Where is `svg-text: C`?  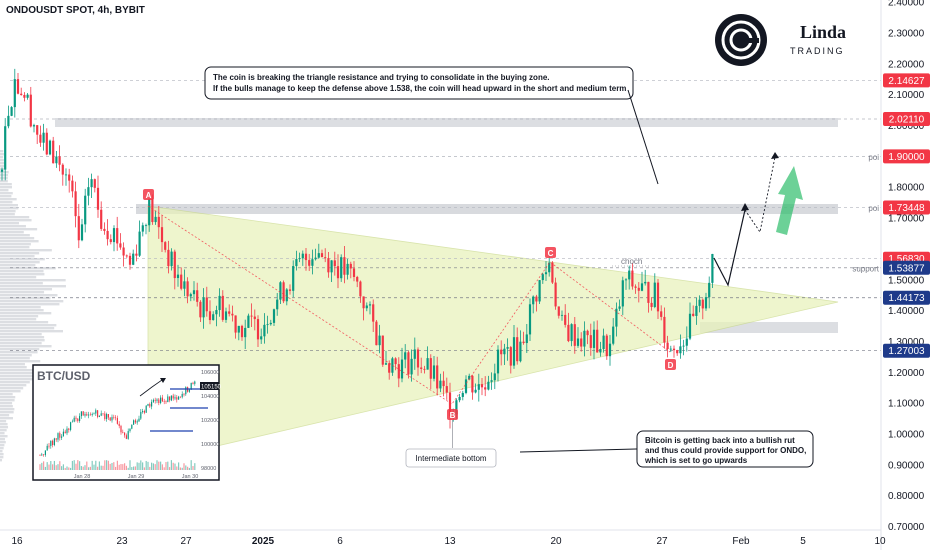
svg-text: C is located at coordinates (551, 253).